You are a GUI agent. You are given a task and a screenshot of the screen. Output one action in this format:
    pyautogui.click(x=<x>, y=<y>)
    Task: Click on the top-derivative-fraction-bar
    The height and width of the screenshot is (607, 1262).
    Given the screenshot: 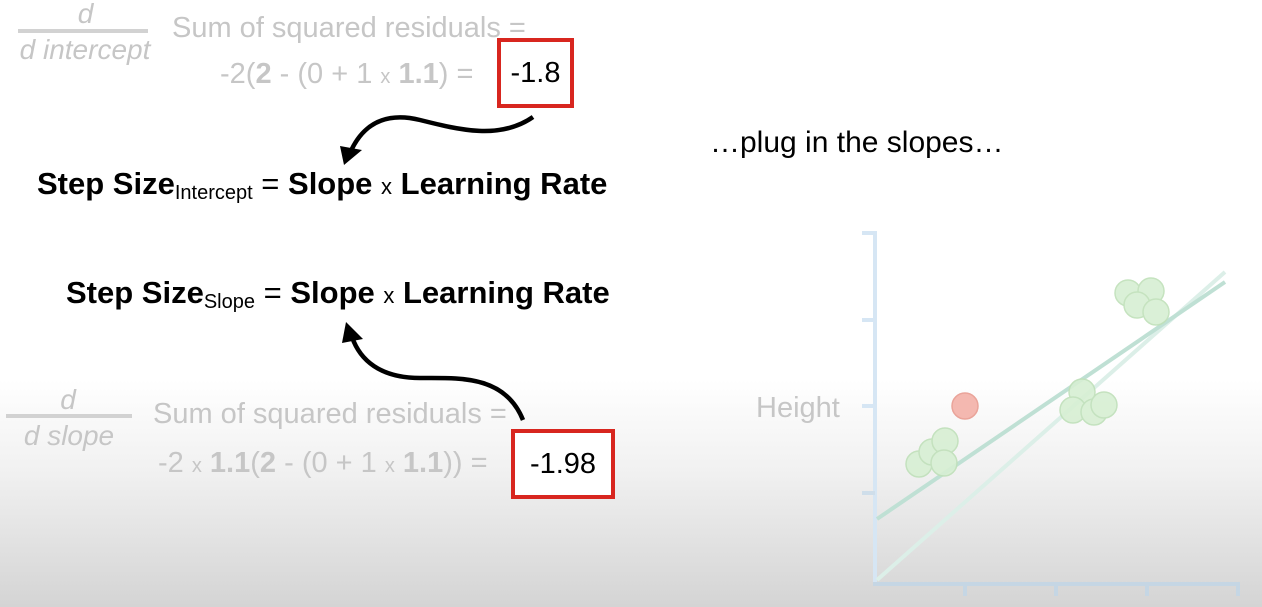 What is the action you would take?
    pyautogui.click(x=83, y=31)
    